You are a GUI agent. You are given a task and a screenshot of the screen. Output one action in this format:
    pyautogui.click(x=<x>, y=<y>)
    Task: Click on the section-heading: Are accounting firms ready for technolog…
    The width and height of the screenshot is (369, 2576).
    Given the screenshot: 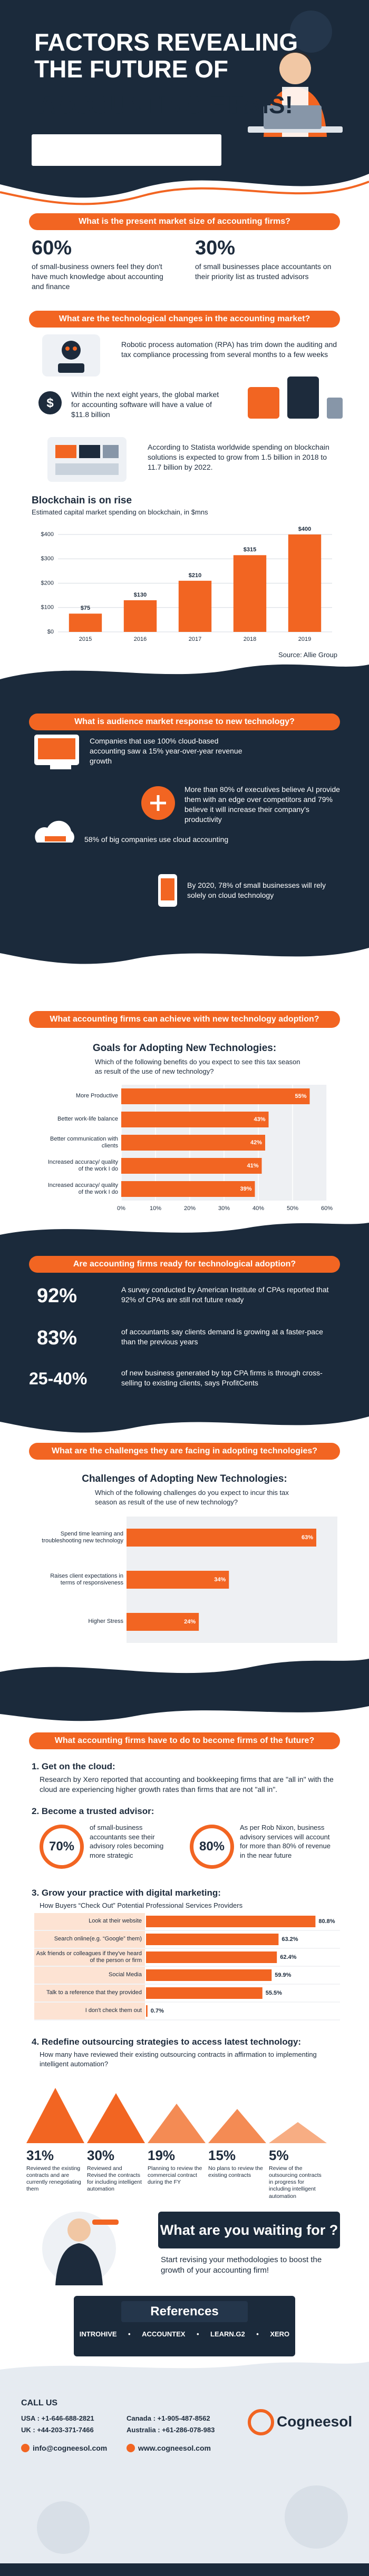 What is the action you would take?
    pyautogui.click(x=184, y=1264)
    